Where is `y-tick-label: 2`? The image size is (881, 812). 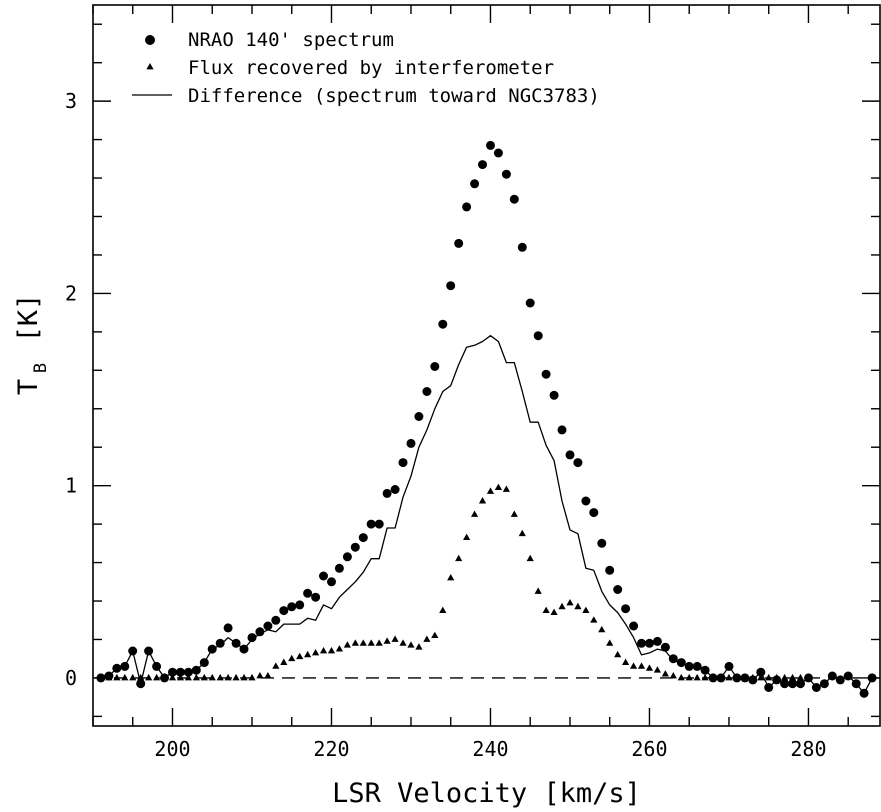 y-tick-label: 2 is located at coordinates (71, 293).